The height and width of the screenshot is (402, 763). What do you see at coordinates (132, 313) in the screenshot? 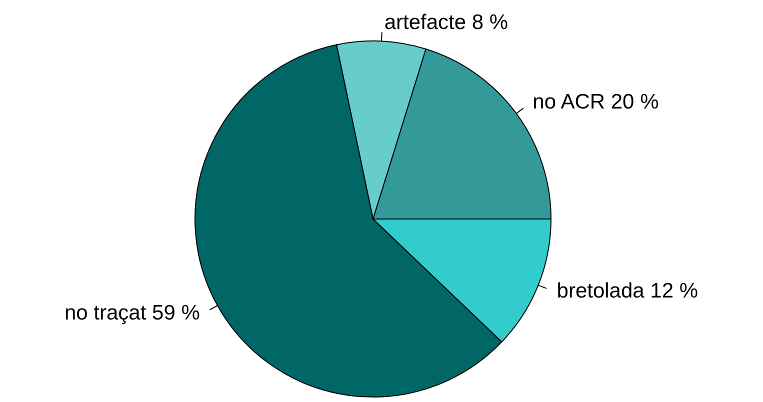
I see `slice-label: no traçat 59 %` at bounding box center [132, 313].